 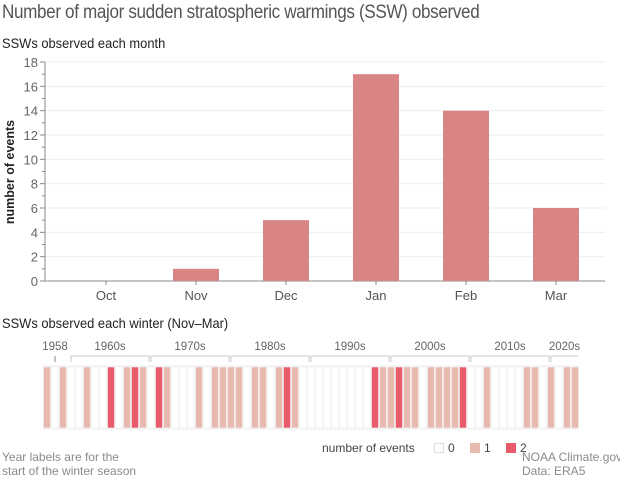 I want to click on winter-cell-1981, so click(x=239, y=397).